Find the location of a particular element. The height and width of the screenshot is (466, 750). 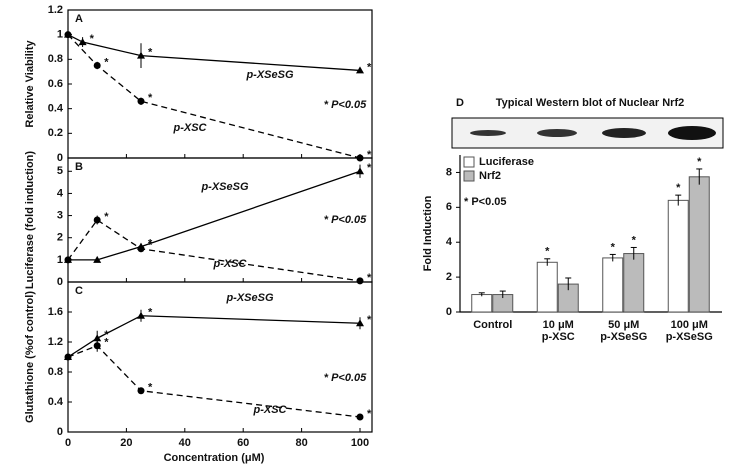

y-axis-label: Relative Viability is located at coordinates (30, 84).